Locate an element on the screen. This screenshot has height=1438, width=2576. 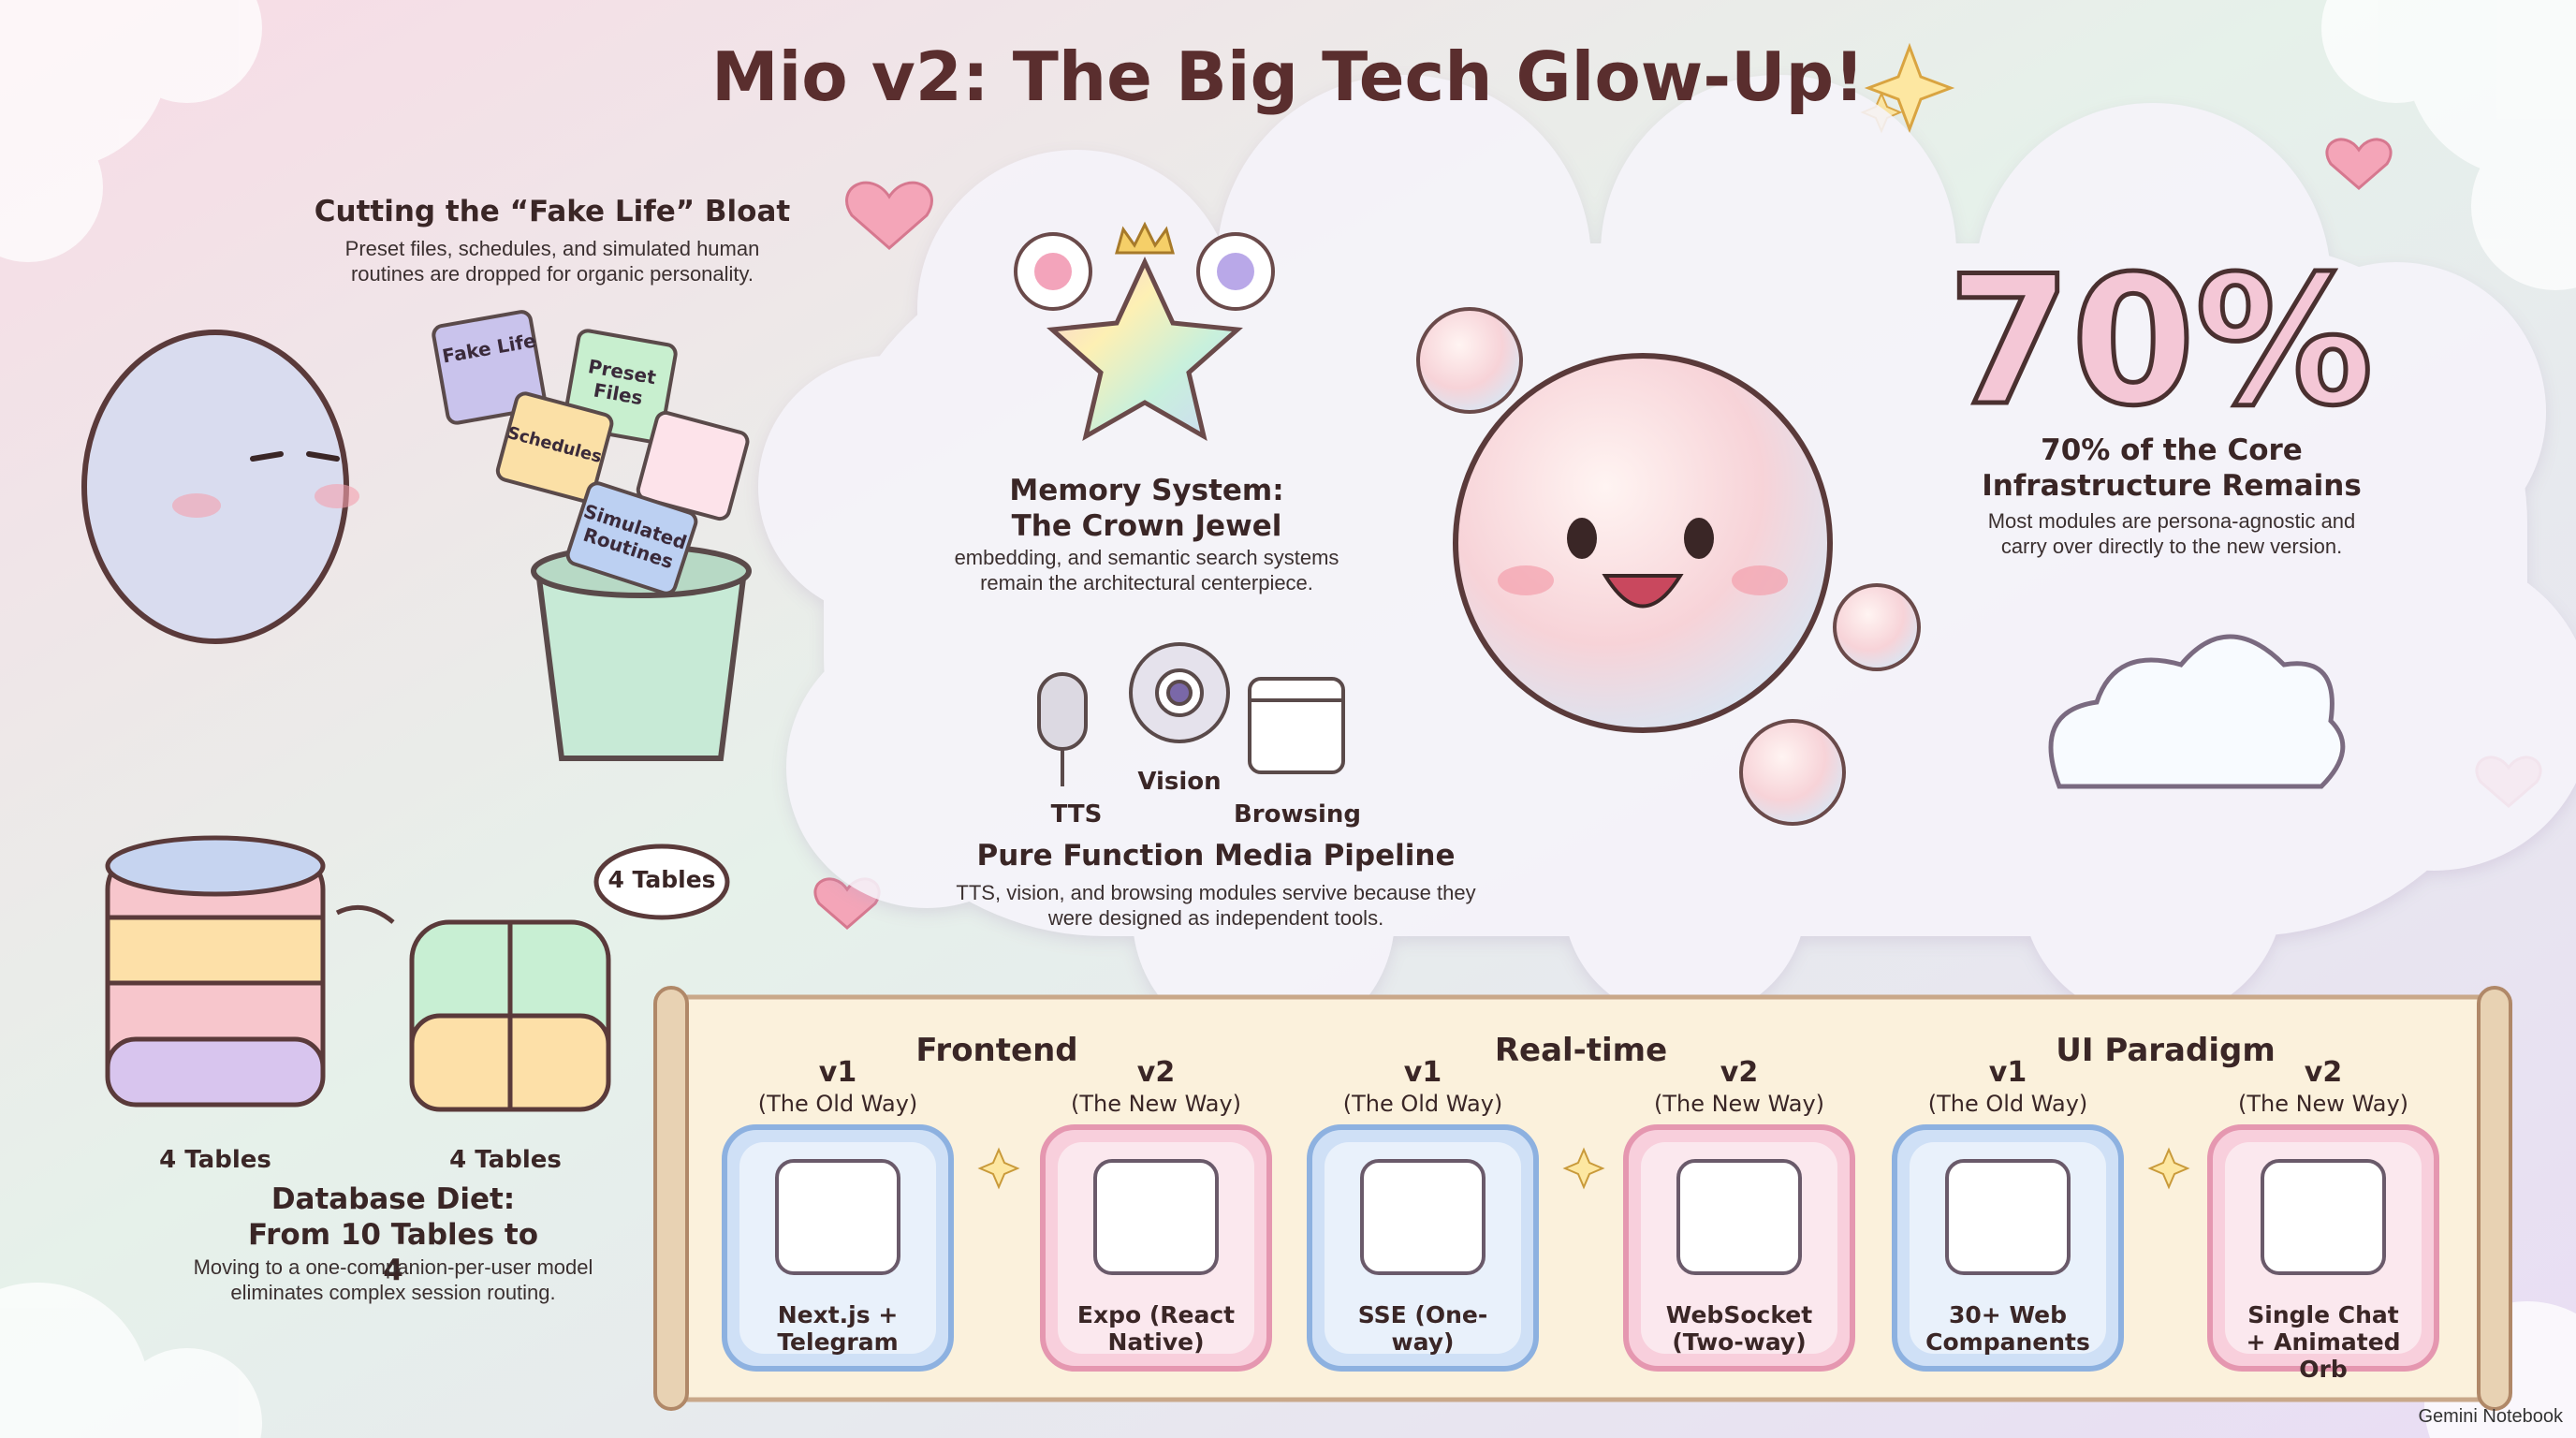
database-stacks is located at coordinates (417, 973).